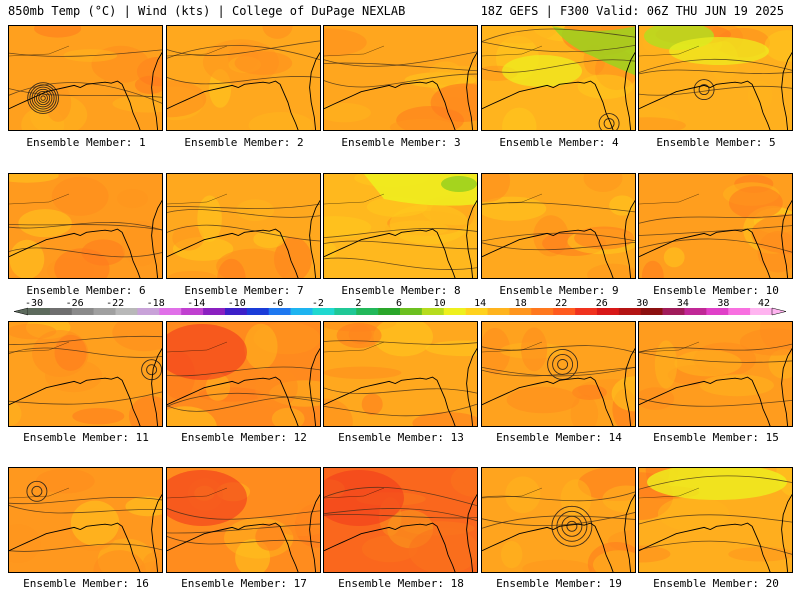 The height and width of the screenshot is (600, 800). Describe the element at coordinates (277, 303) in the screenshot. I see `colorbar-tick-label: -6` at that location.